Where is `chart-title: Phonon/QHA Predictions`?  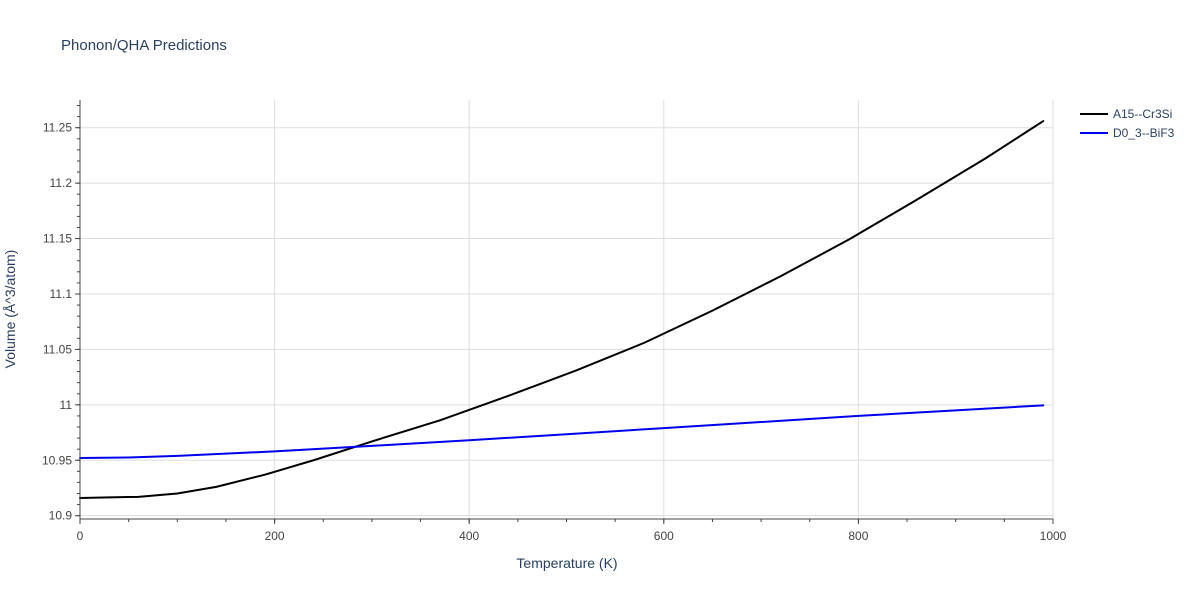
chart-title: Phonon/QHA Predictions is located at coordinates (144, 45).